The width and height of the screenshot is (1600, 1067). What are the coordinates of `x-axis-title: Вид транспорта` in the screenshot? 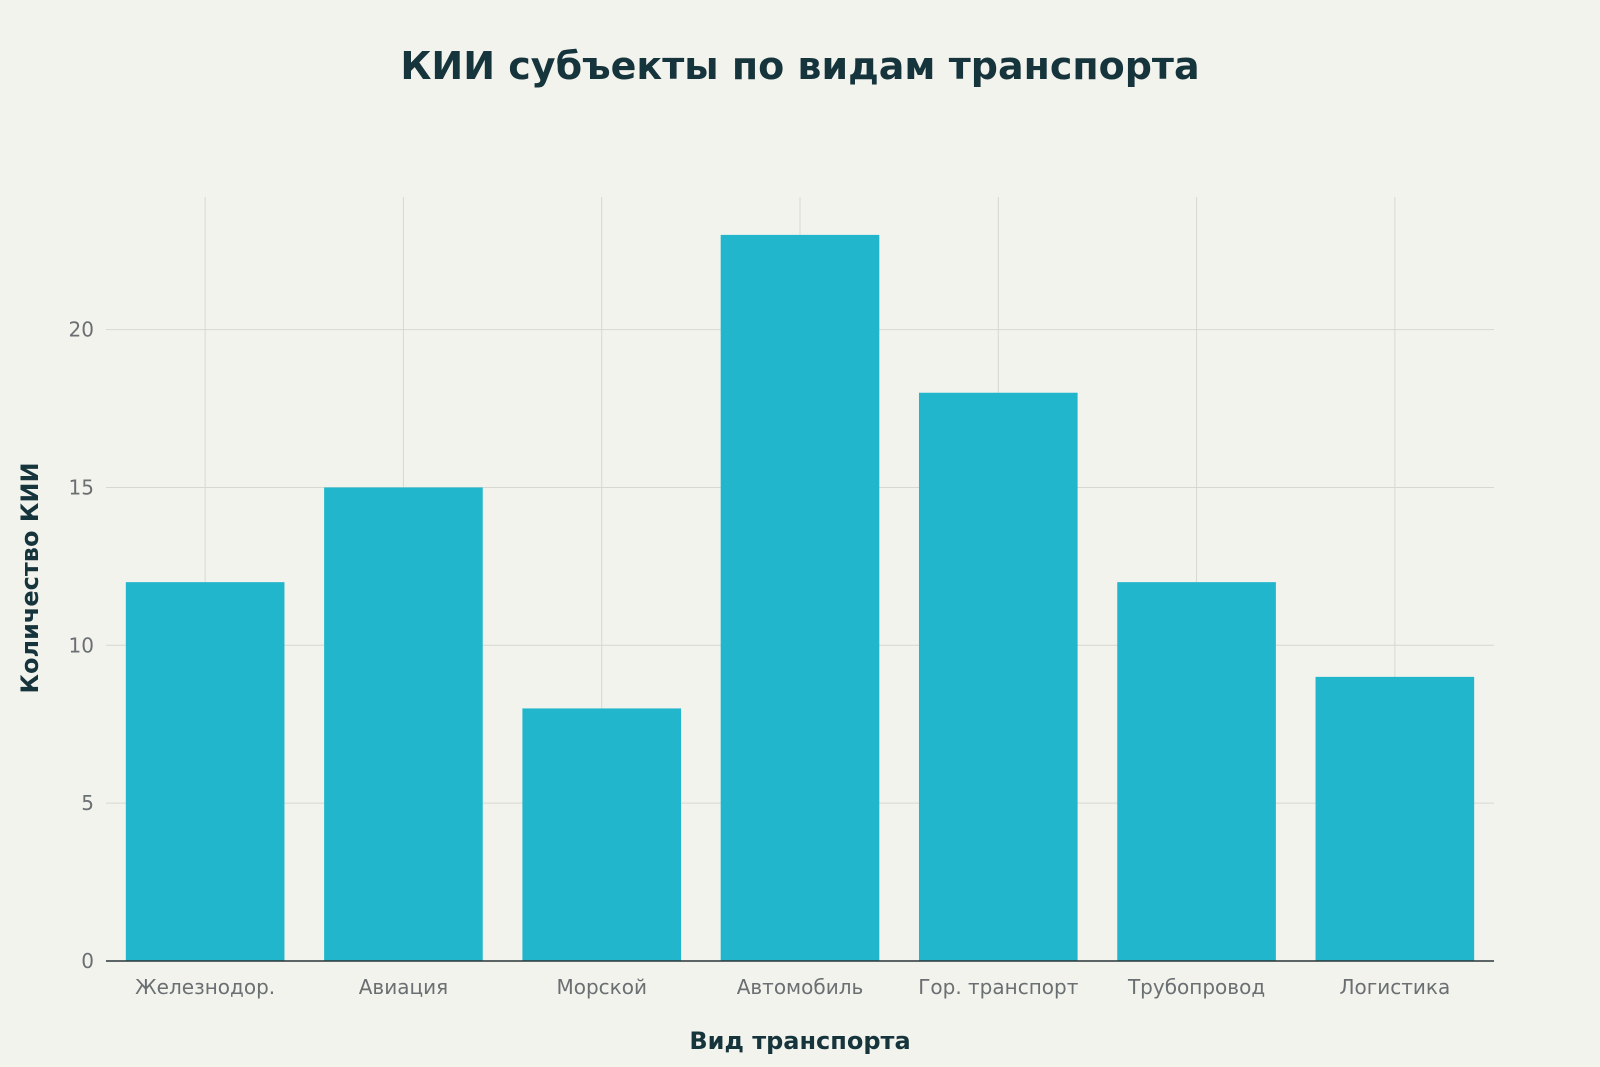 It's located at (799, 1041).